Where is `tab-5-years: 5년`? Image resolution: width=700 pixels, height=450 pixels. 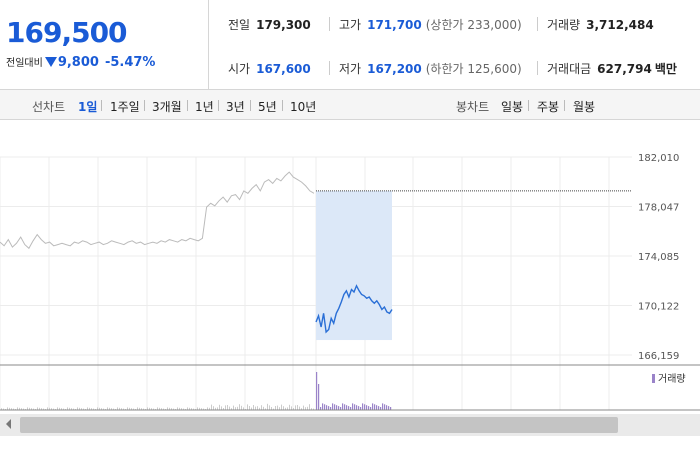
tab-5-years: 5년 is located at coordinates (267, 107).